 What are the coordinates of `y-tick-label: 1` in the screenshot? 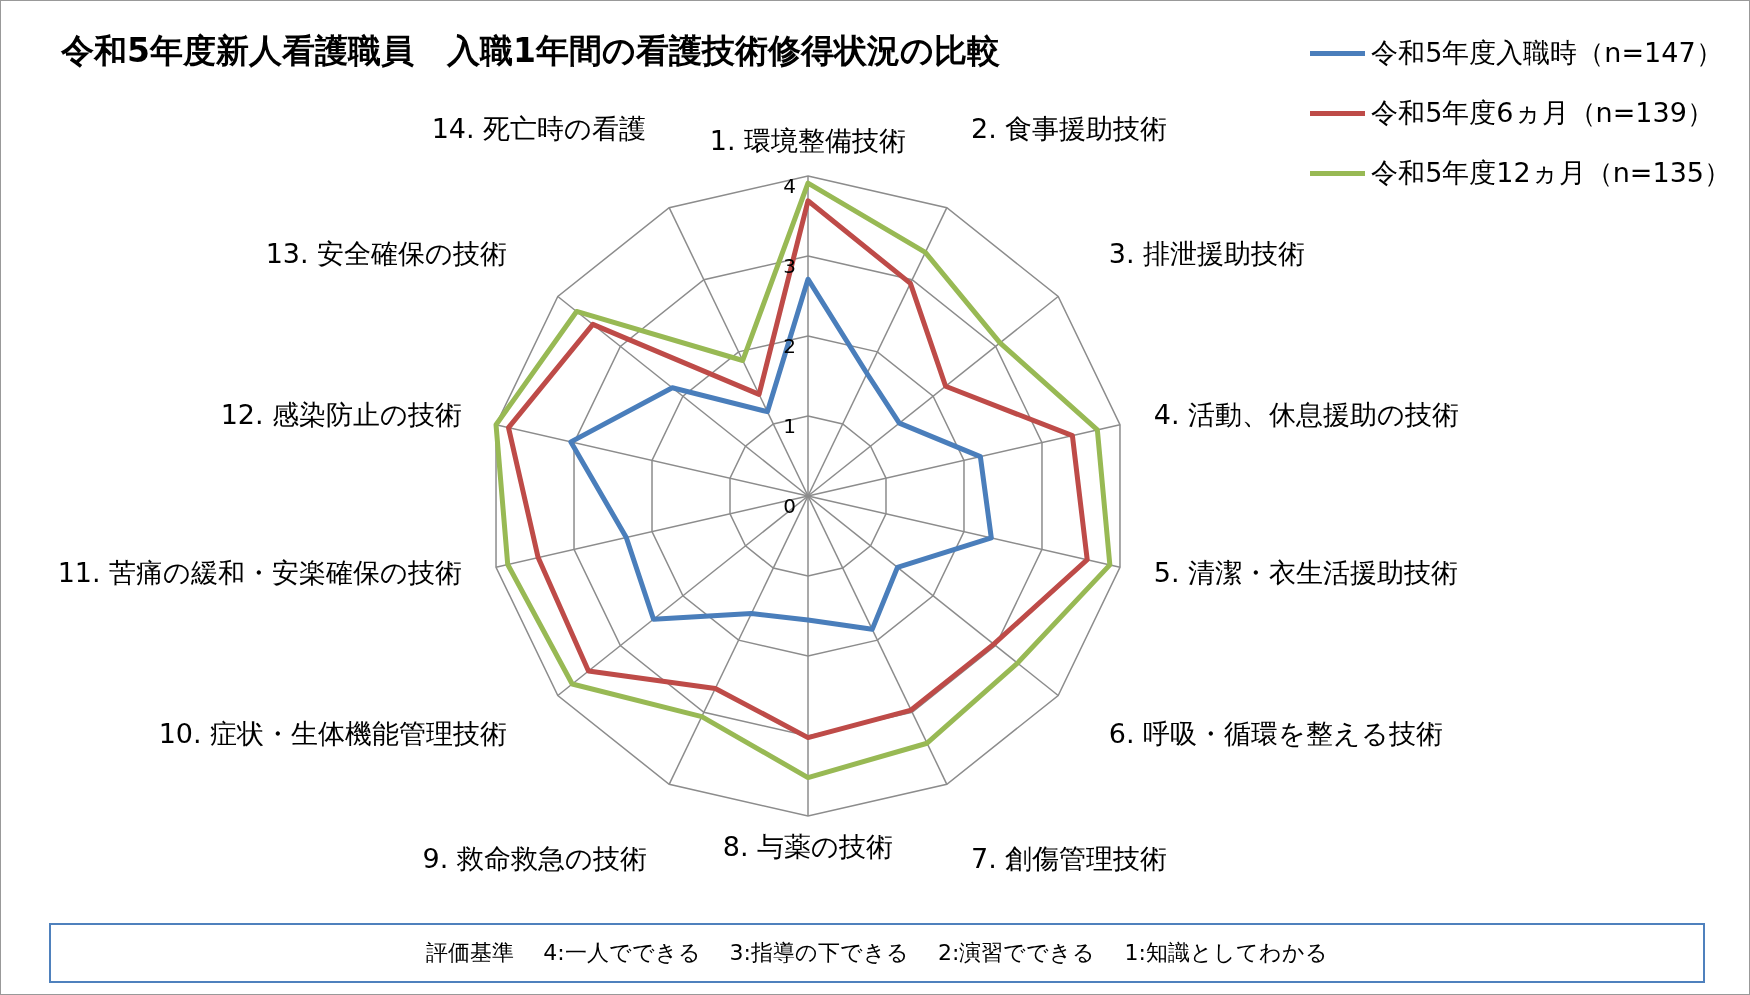 It's located at (789, 426).